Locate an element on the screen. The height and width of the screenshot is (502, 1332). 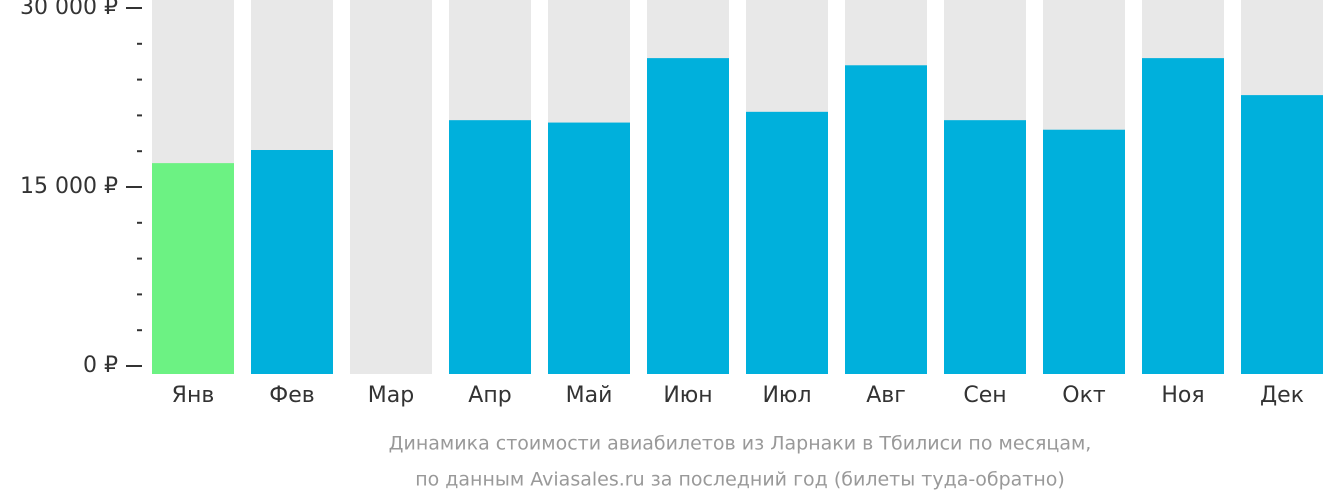
x-tick-label: Авг is located at coordinates (886, 395).